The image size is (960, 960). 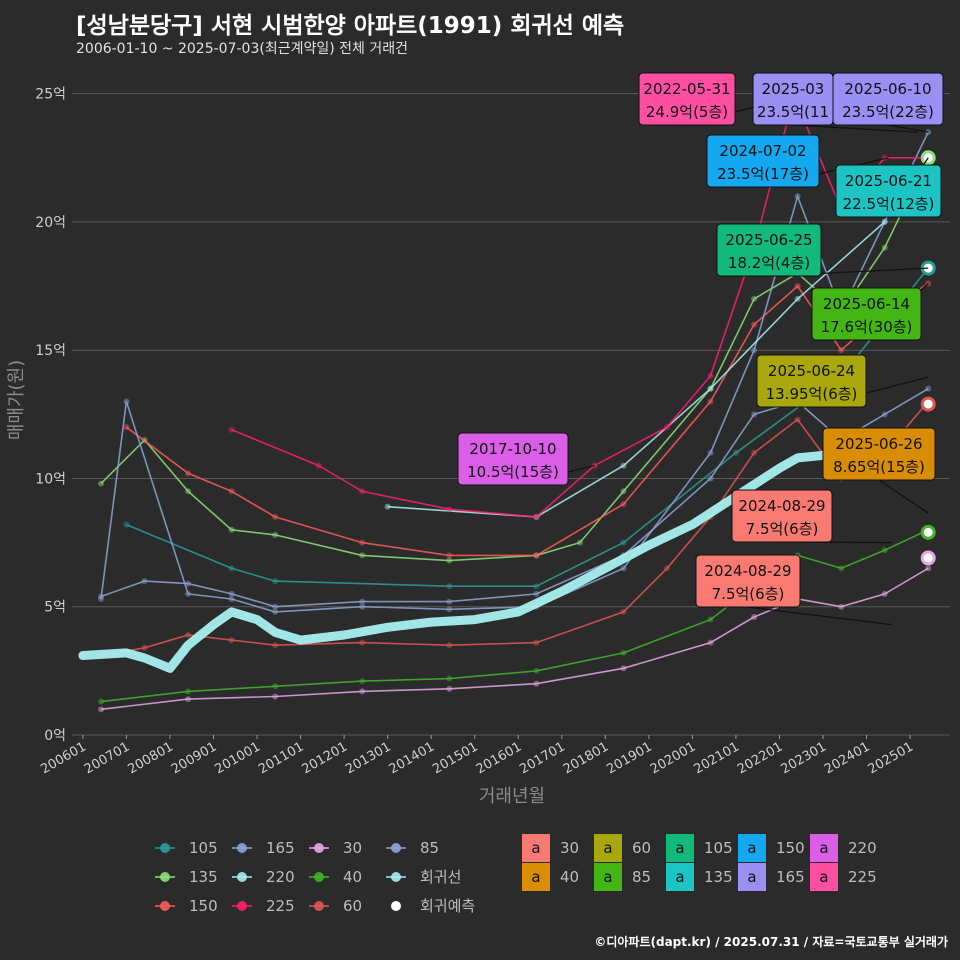 I want to click on x-tick-label: 202501, so click(x=891, y=758).